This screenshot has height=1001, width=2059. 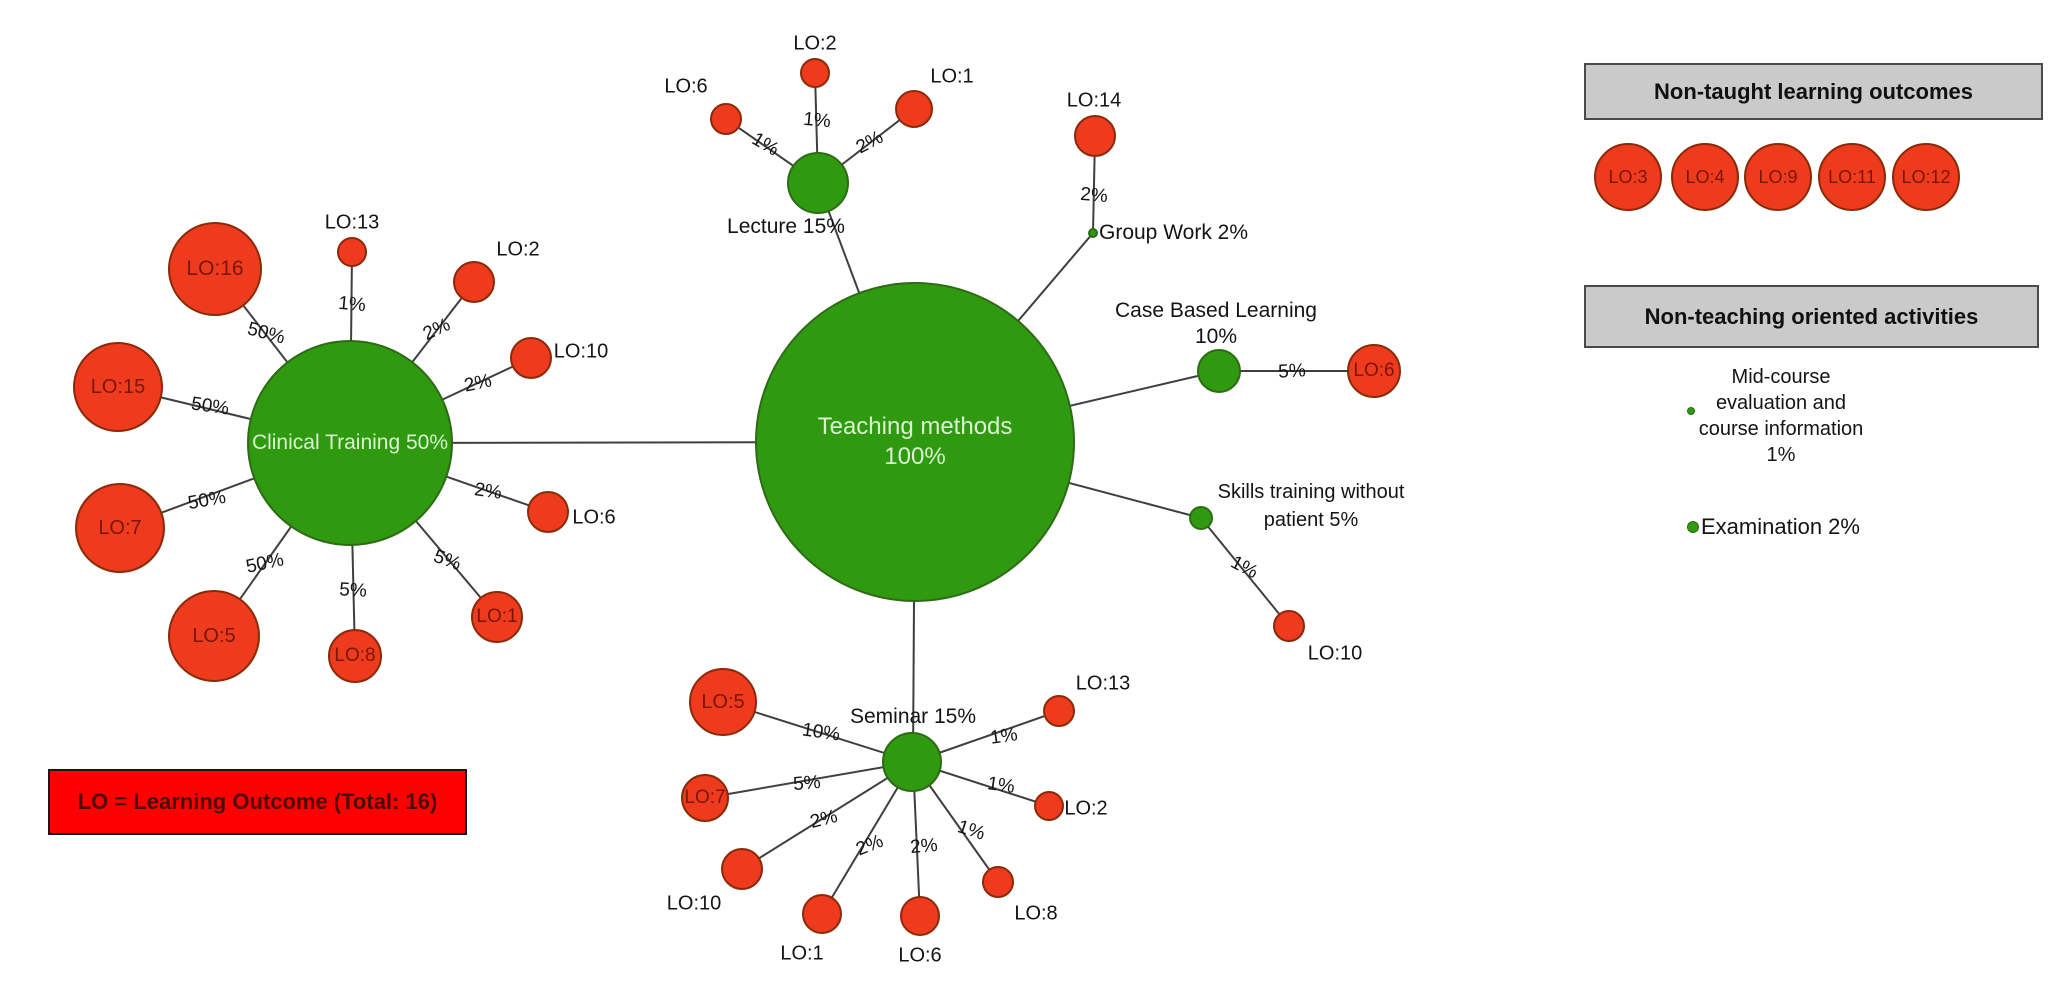 I want to click on pct-clinical-lo13: 1%, so click(x=352, y=304).